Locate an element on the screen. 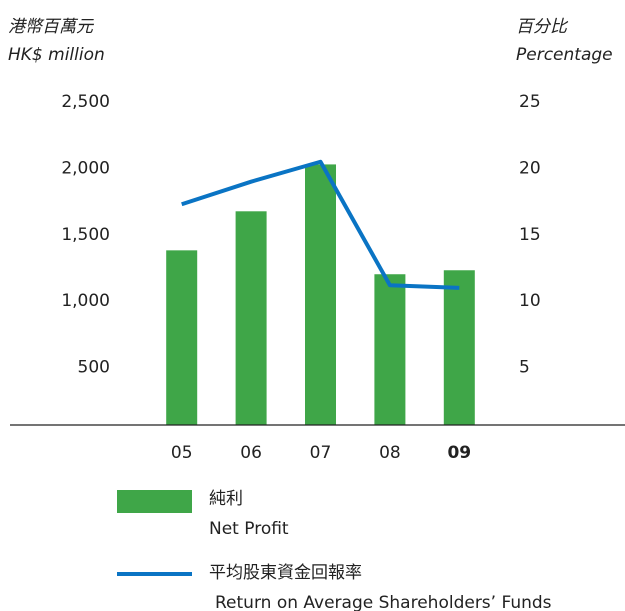 This screenshot has height=611, width=625. x-tick-label: 09 is located at coordinates (459, 453).